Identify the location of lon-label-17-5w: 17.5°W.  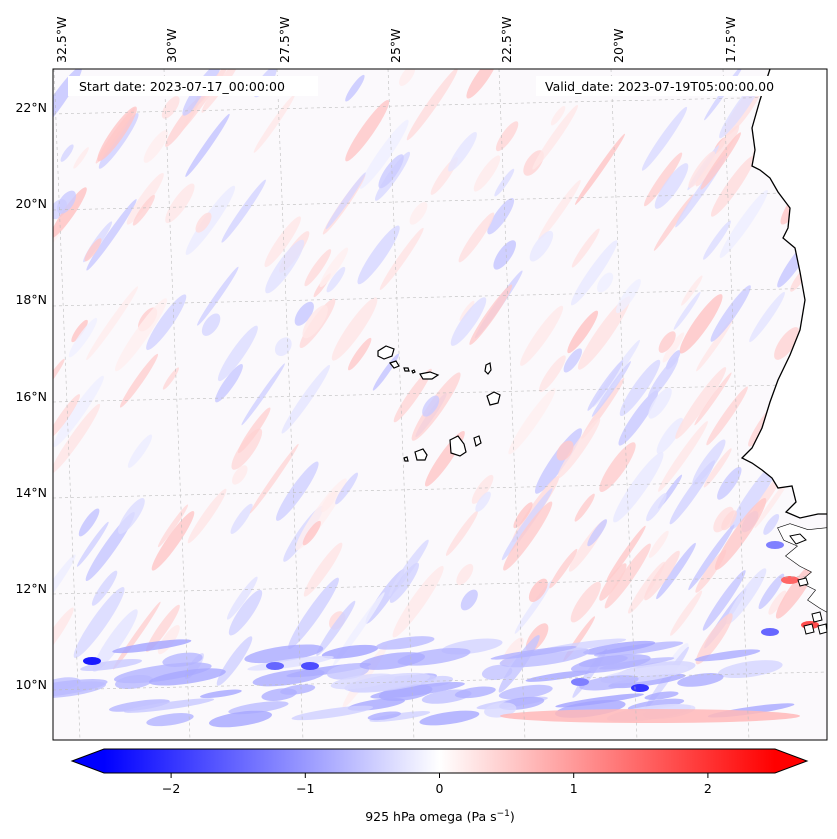
(730, 40).